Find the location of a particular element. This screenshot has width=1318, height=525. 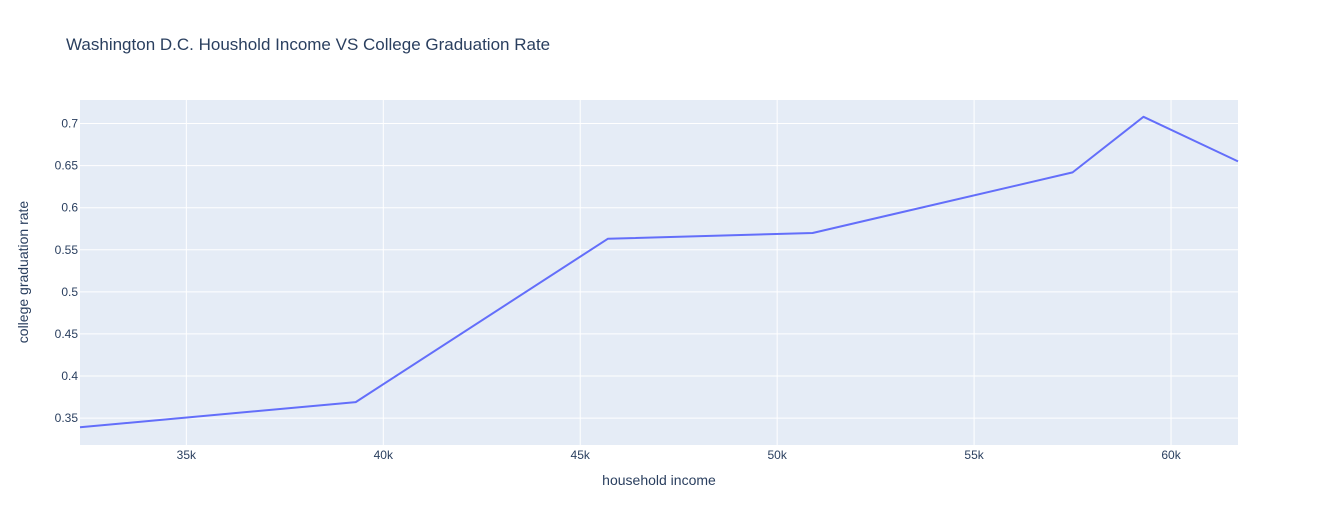

y-tick-label: 0.55 is located at coordinates (67, 250).